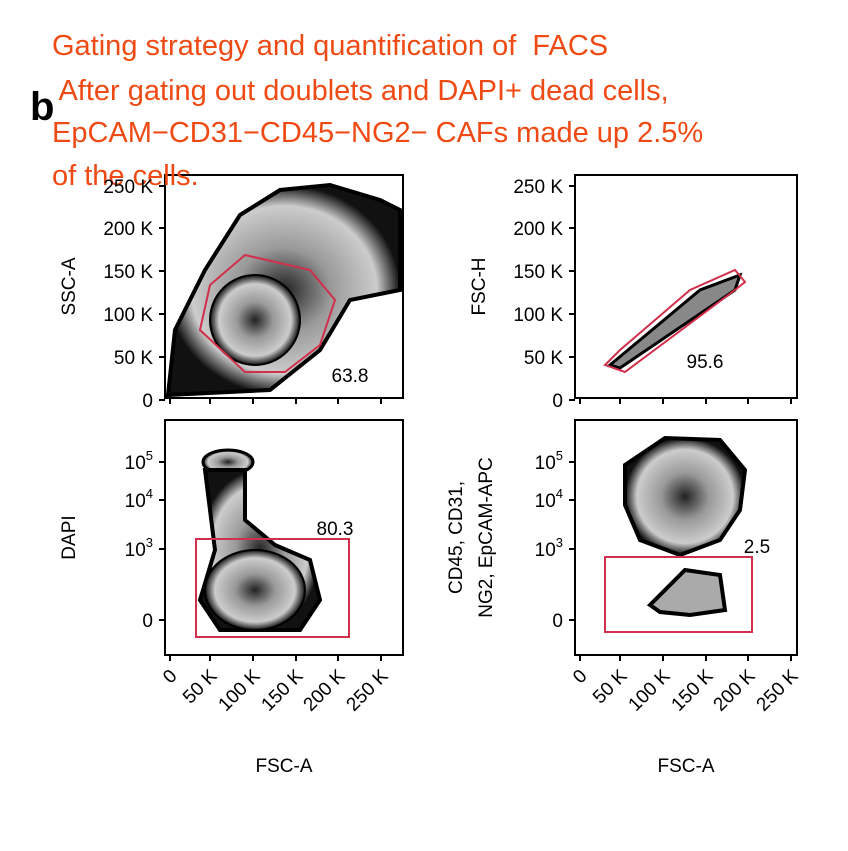  What do you see at coordinates (377, 133) in the screenshot?
I see `caption-line: EpCAM−CD31−CD45−NG2− CAFs made up 2.5%` at bounding box center [377, 133].